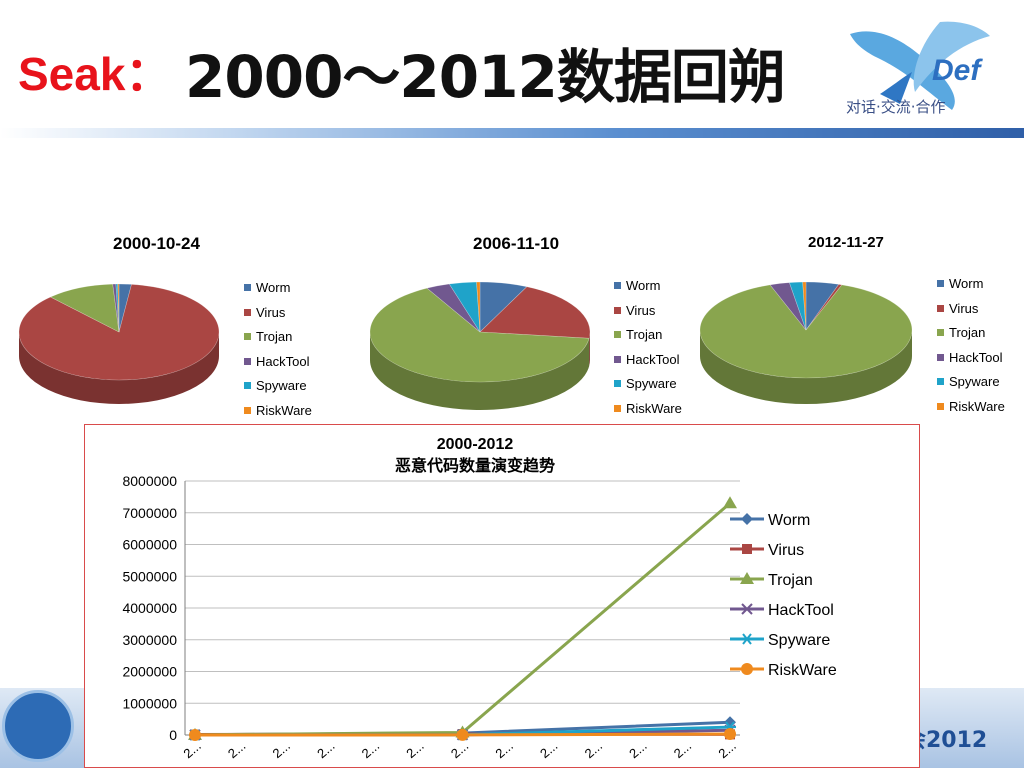  Describe the element at coordinates (767, 550) in the screenshot. I see `line-legend-item-virus: Virus` at that location.